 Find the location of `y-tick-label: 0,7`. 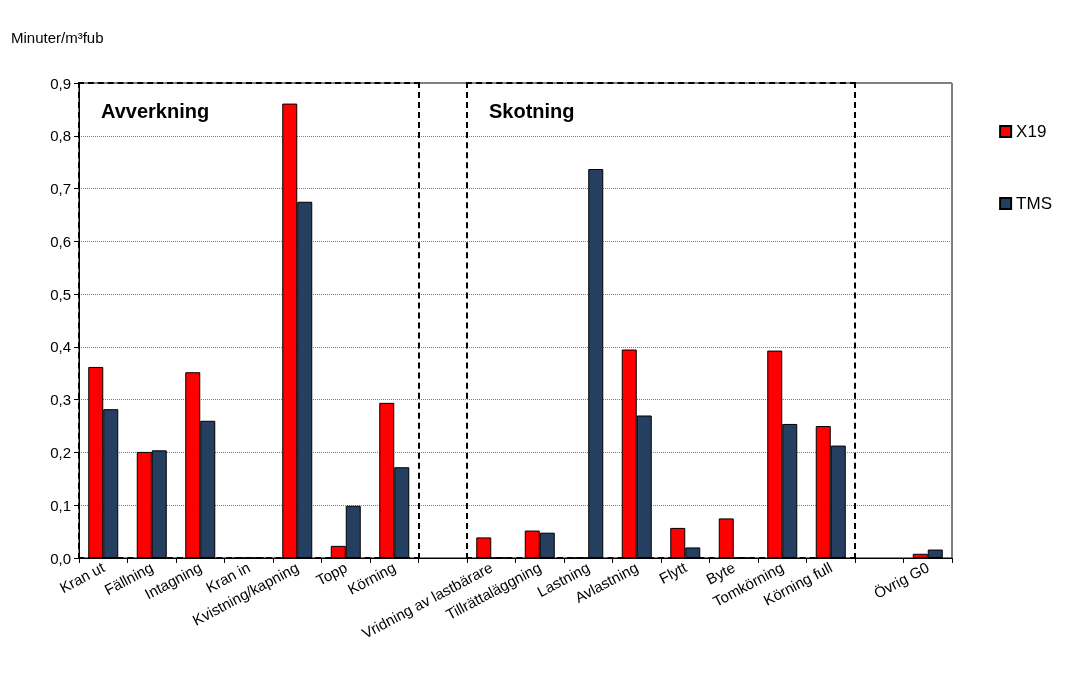

y-tick-label: 0,7 is located at coordinates (60, 189).